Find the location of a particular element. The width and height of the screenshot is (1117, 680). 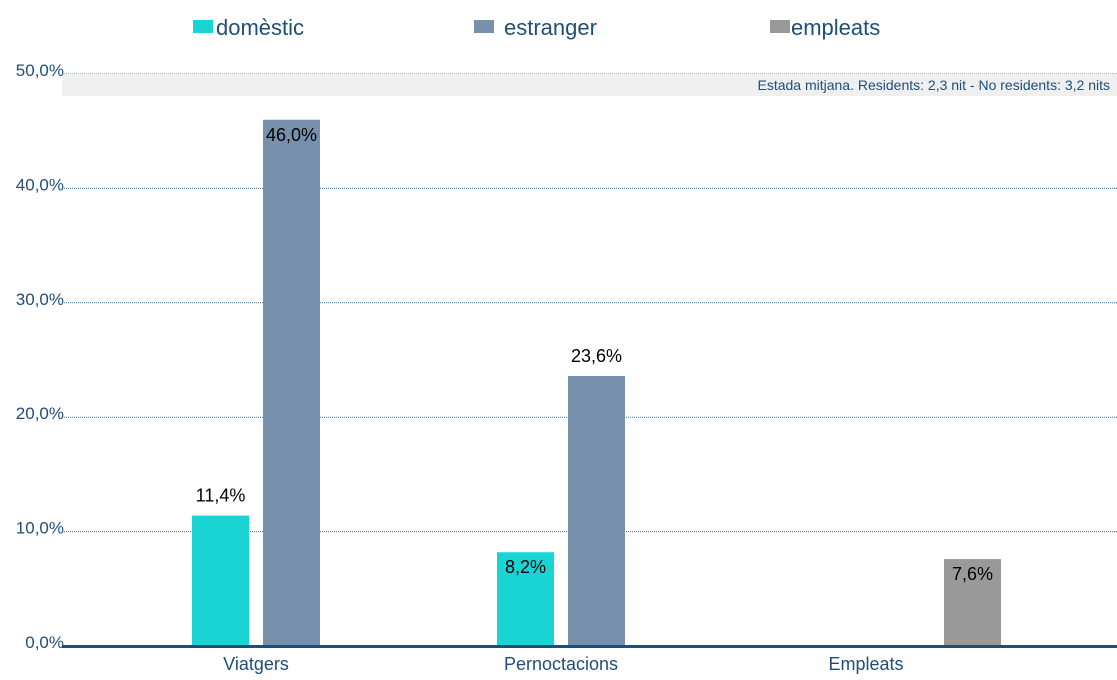

legend: domèstic estranger empleats is located at coordinates (536, 27).